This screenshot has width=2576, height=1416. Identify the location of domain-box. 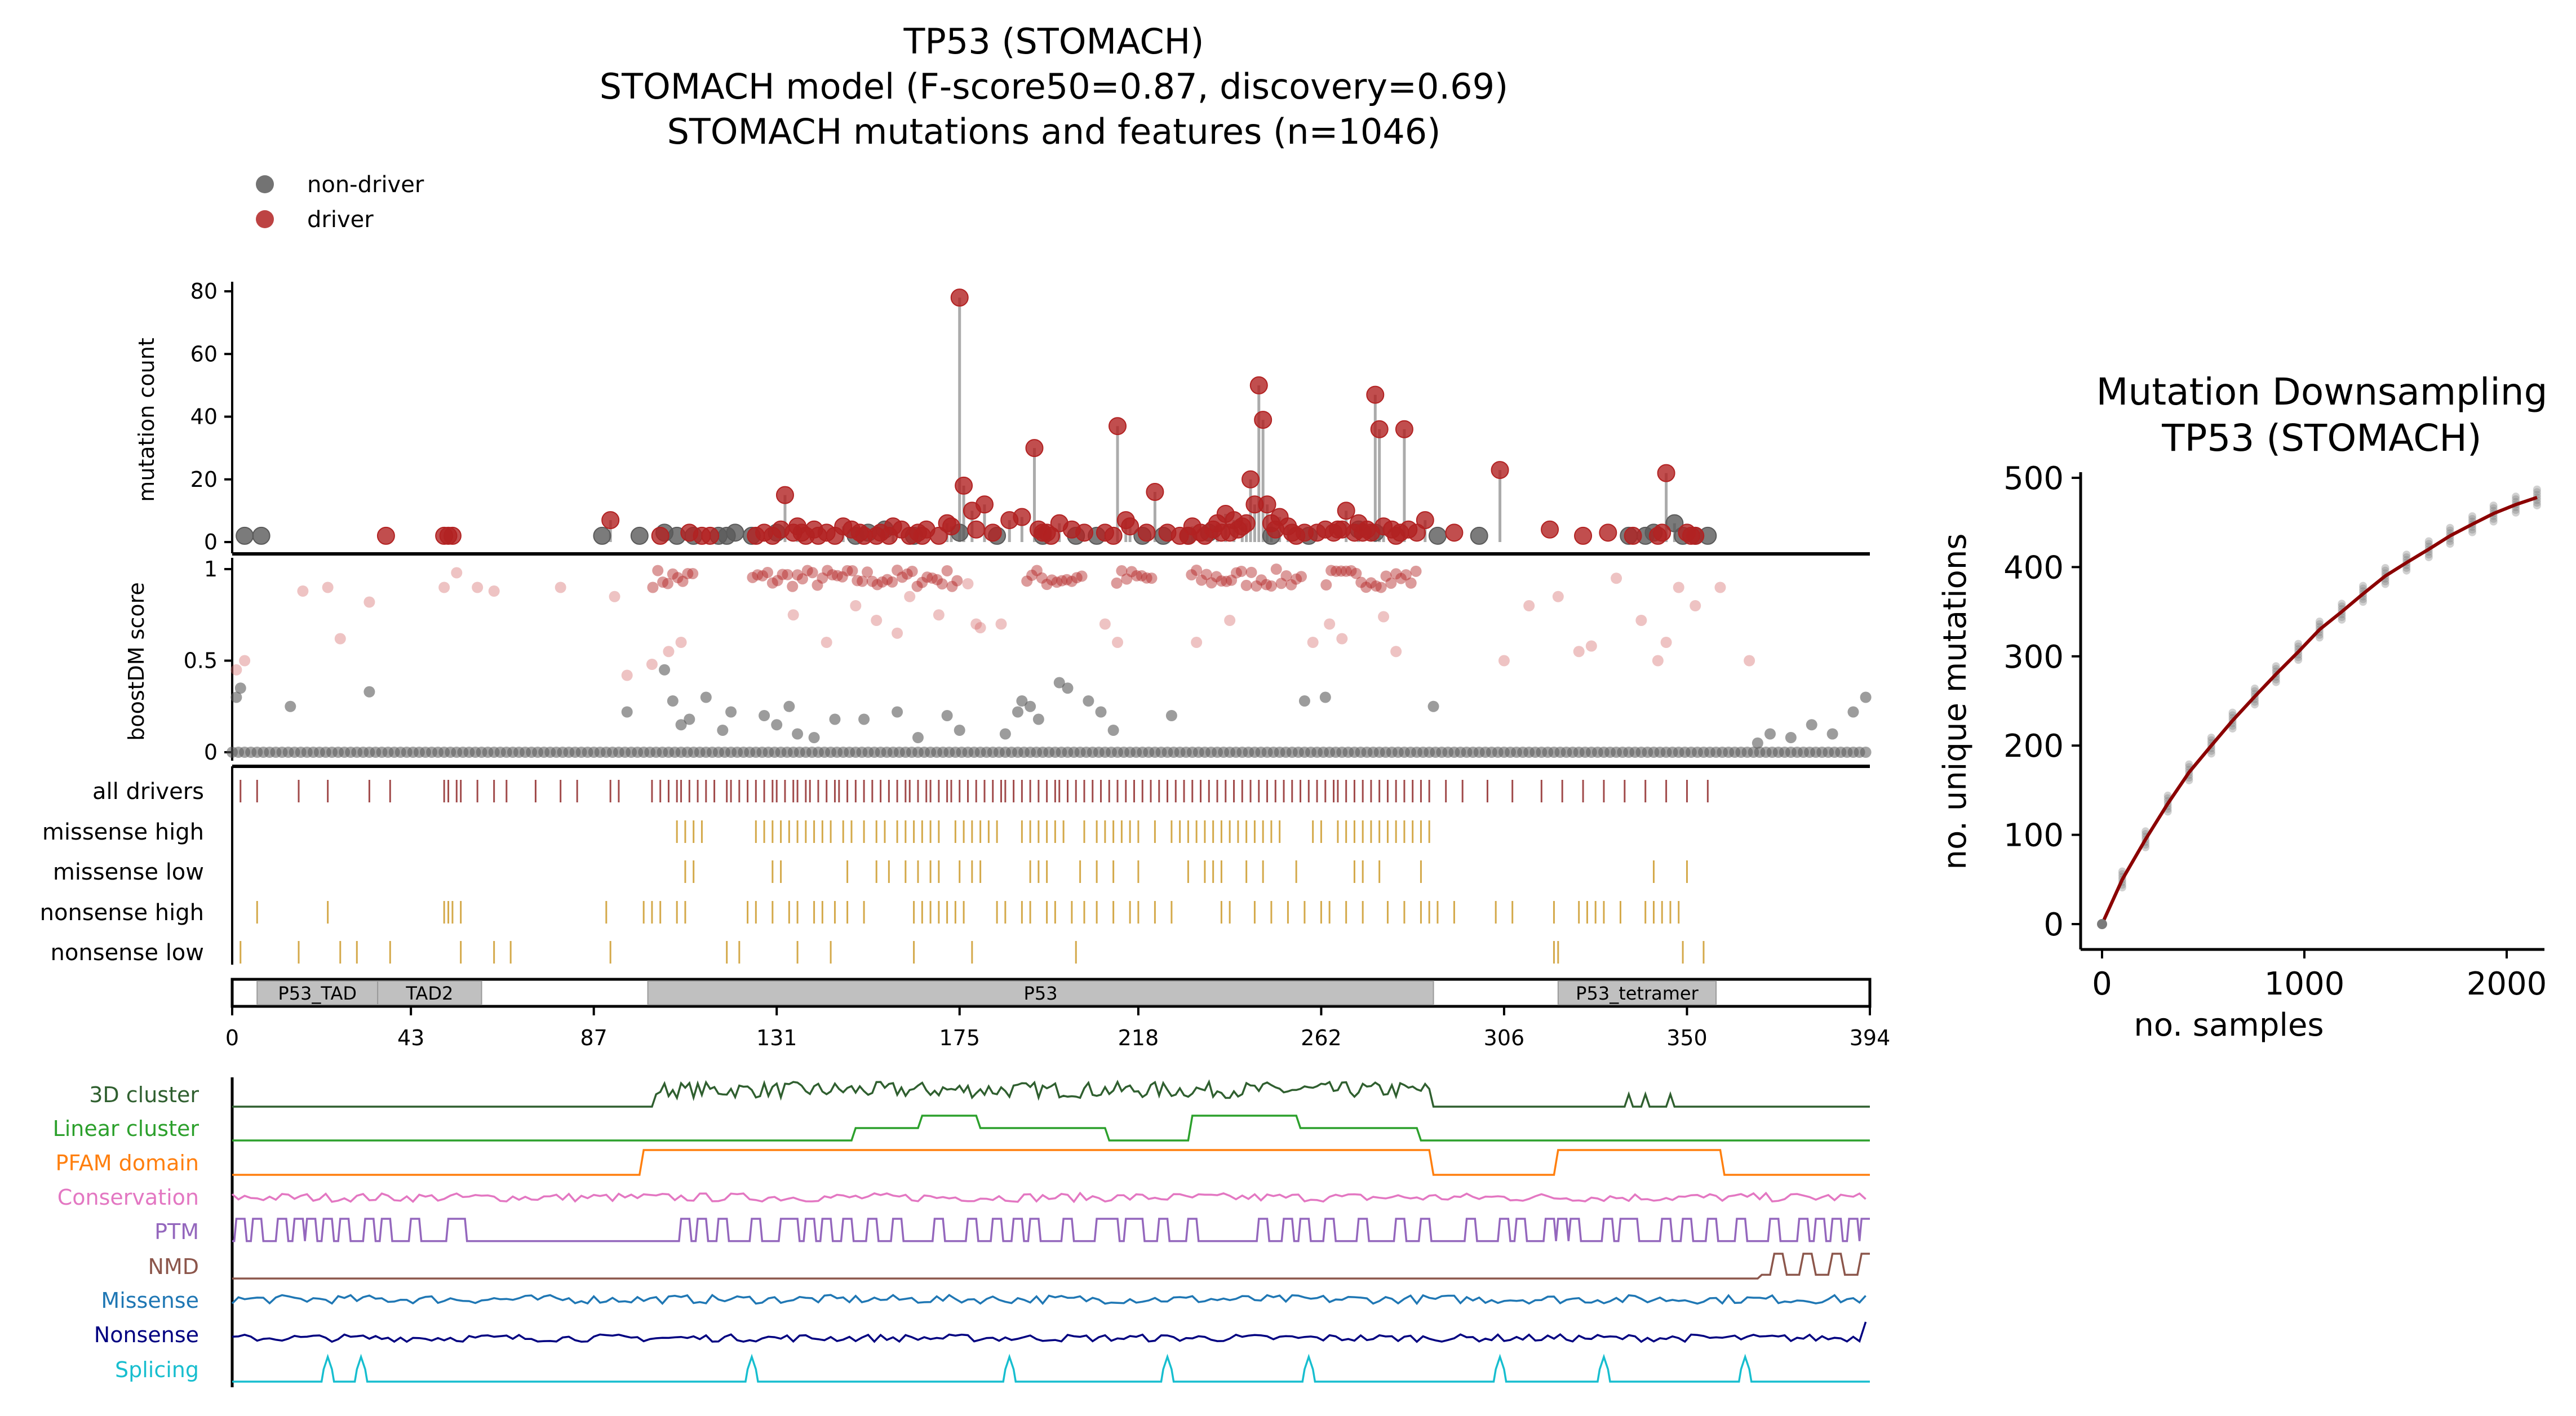
(1637, 992).